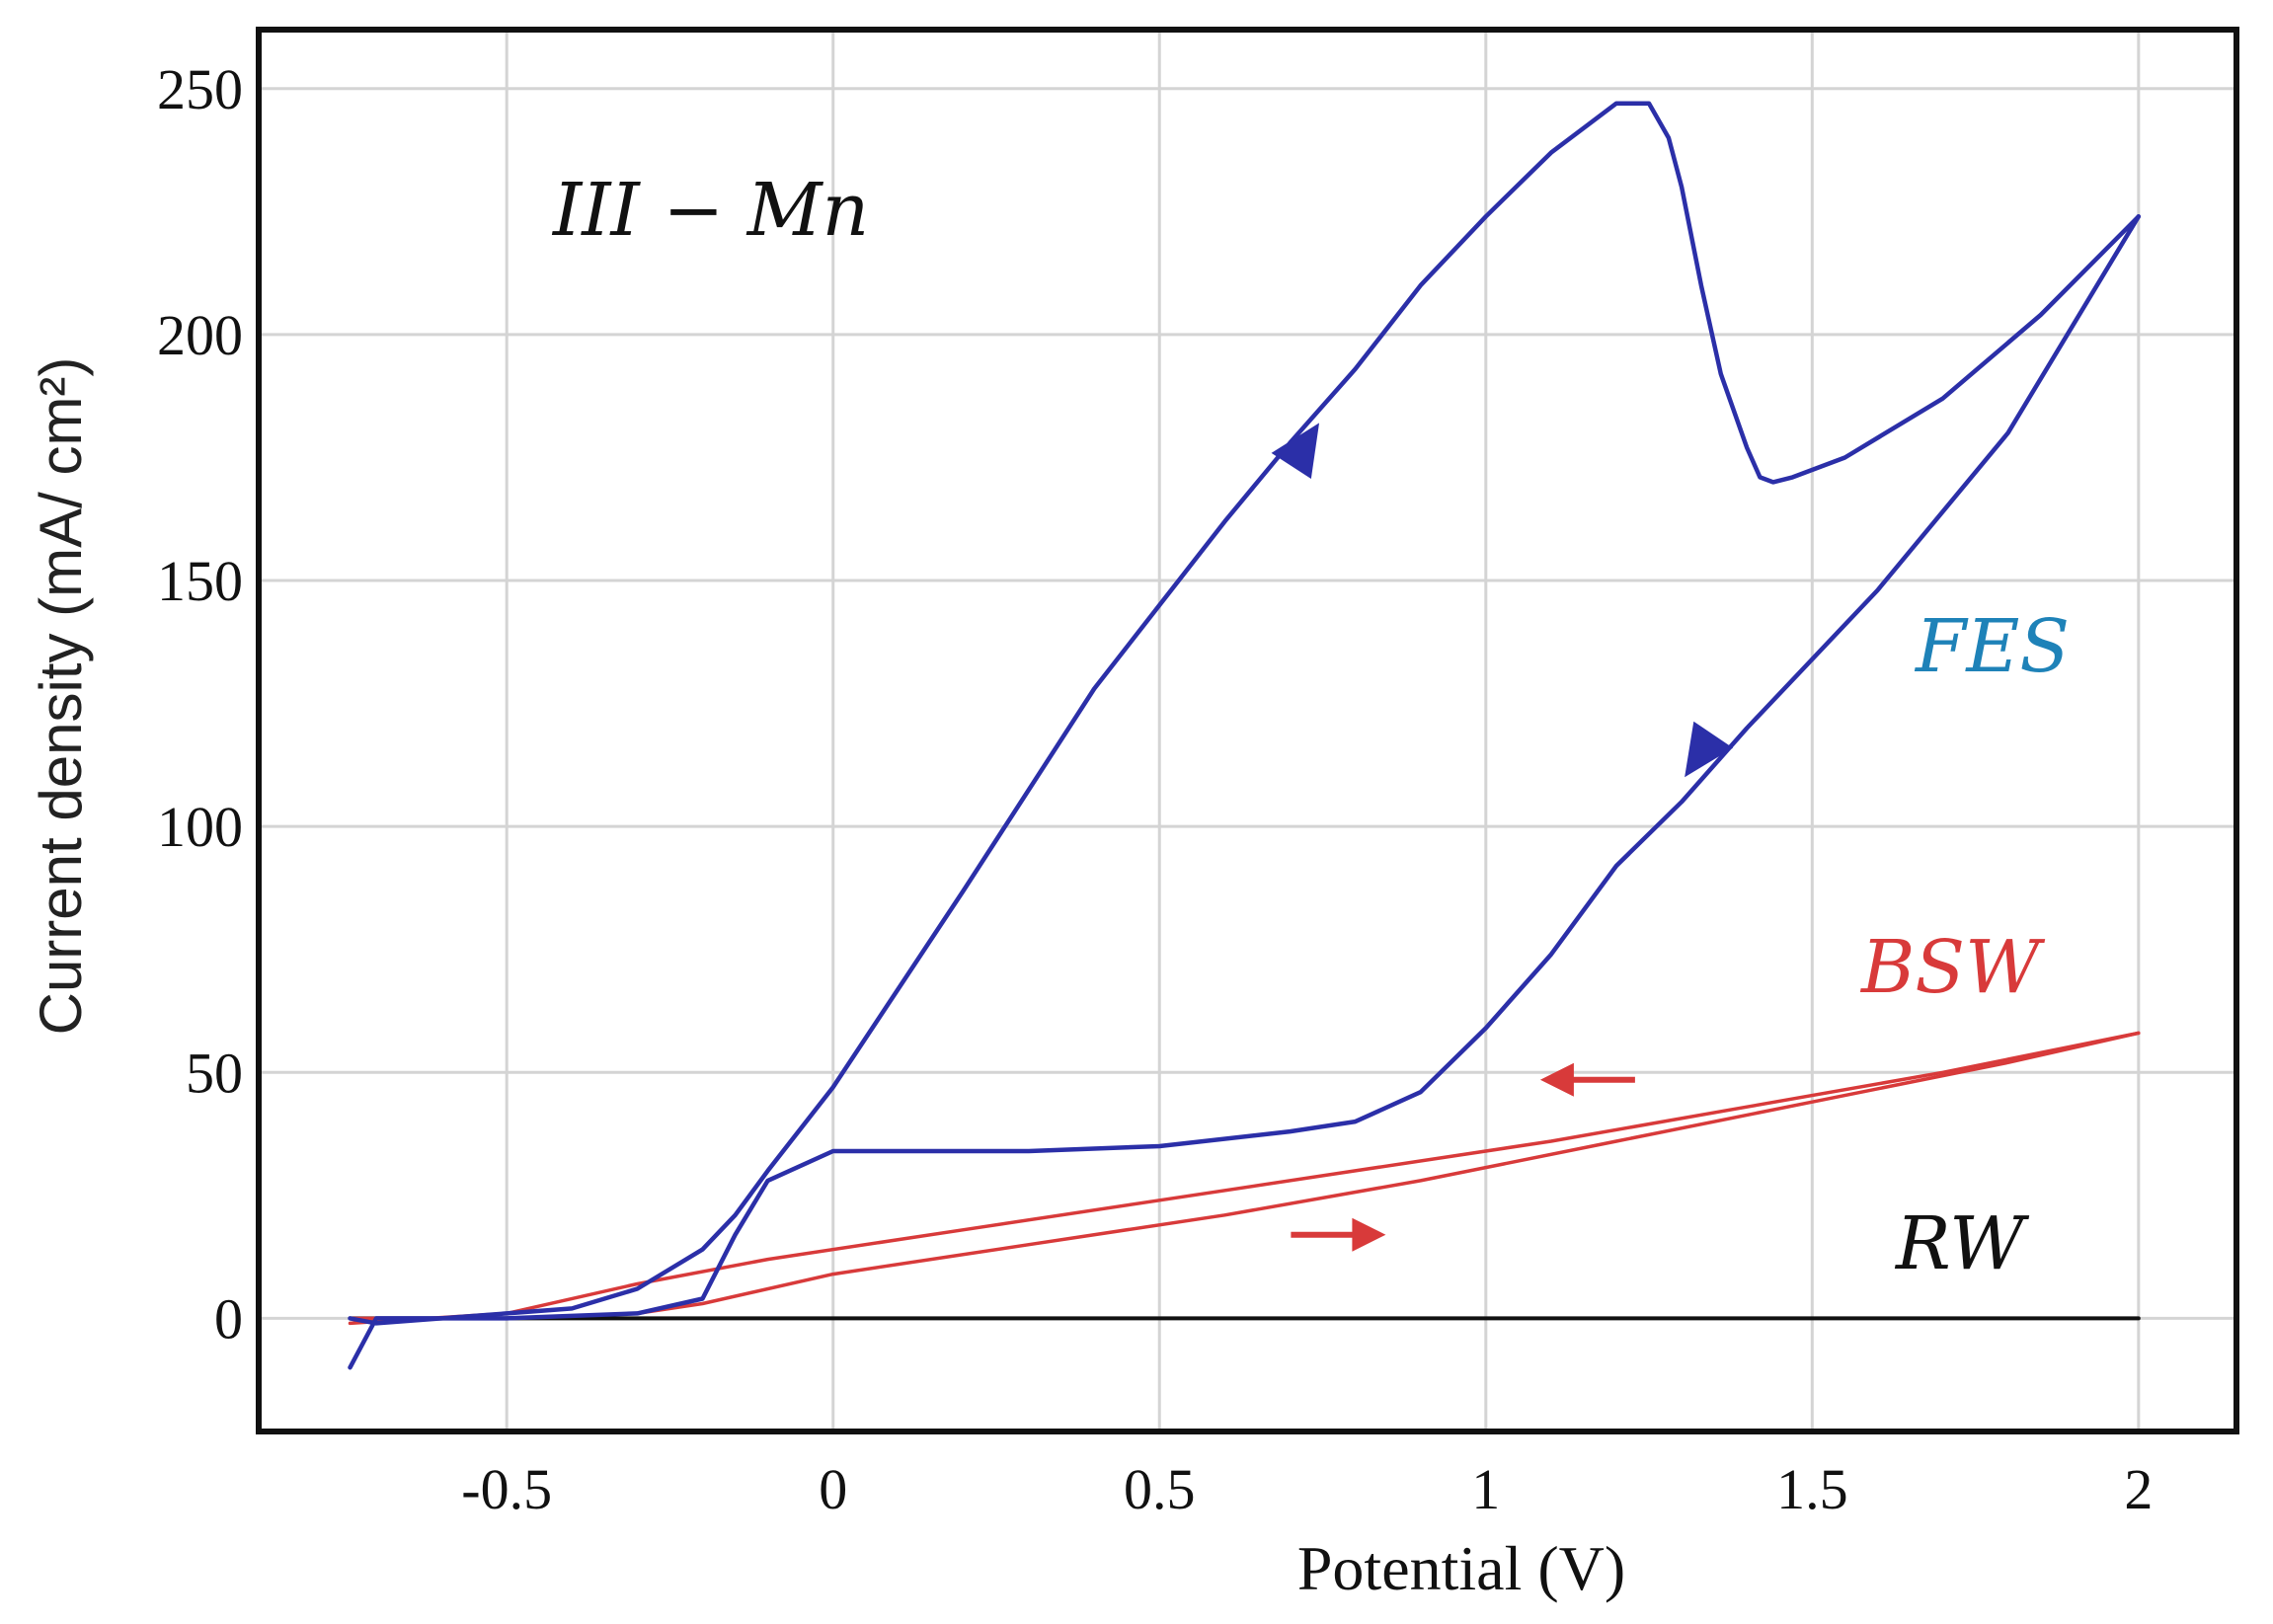 This screenshot has width=2273, height=1624. I want to click on x-axis-label: Potential (V), so click(1461, 1568).